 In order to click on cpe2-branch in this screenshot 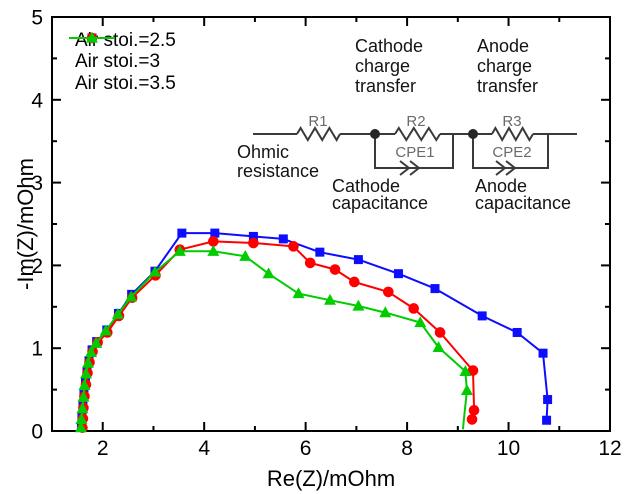, I will do `click(510, 151)`.